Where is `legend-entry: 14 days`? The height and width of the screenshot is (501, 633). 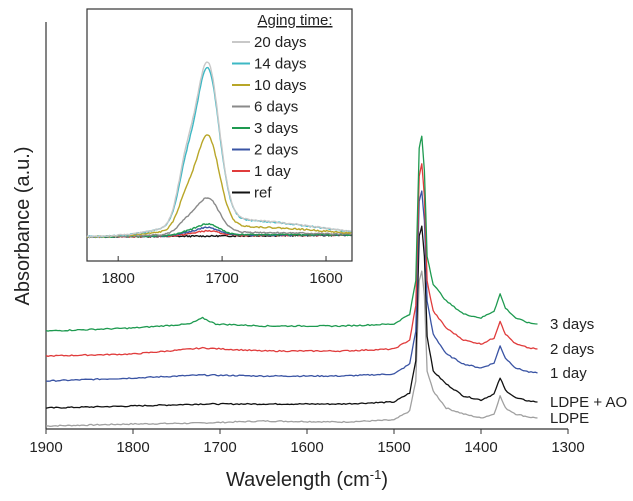 legend-entry: 14 days is located at coordinates (280, 64).